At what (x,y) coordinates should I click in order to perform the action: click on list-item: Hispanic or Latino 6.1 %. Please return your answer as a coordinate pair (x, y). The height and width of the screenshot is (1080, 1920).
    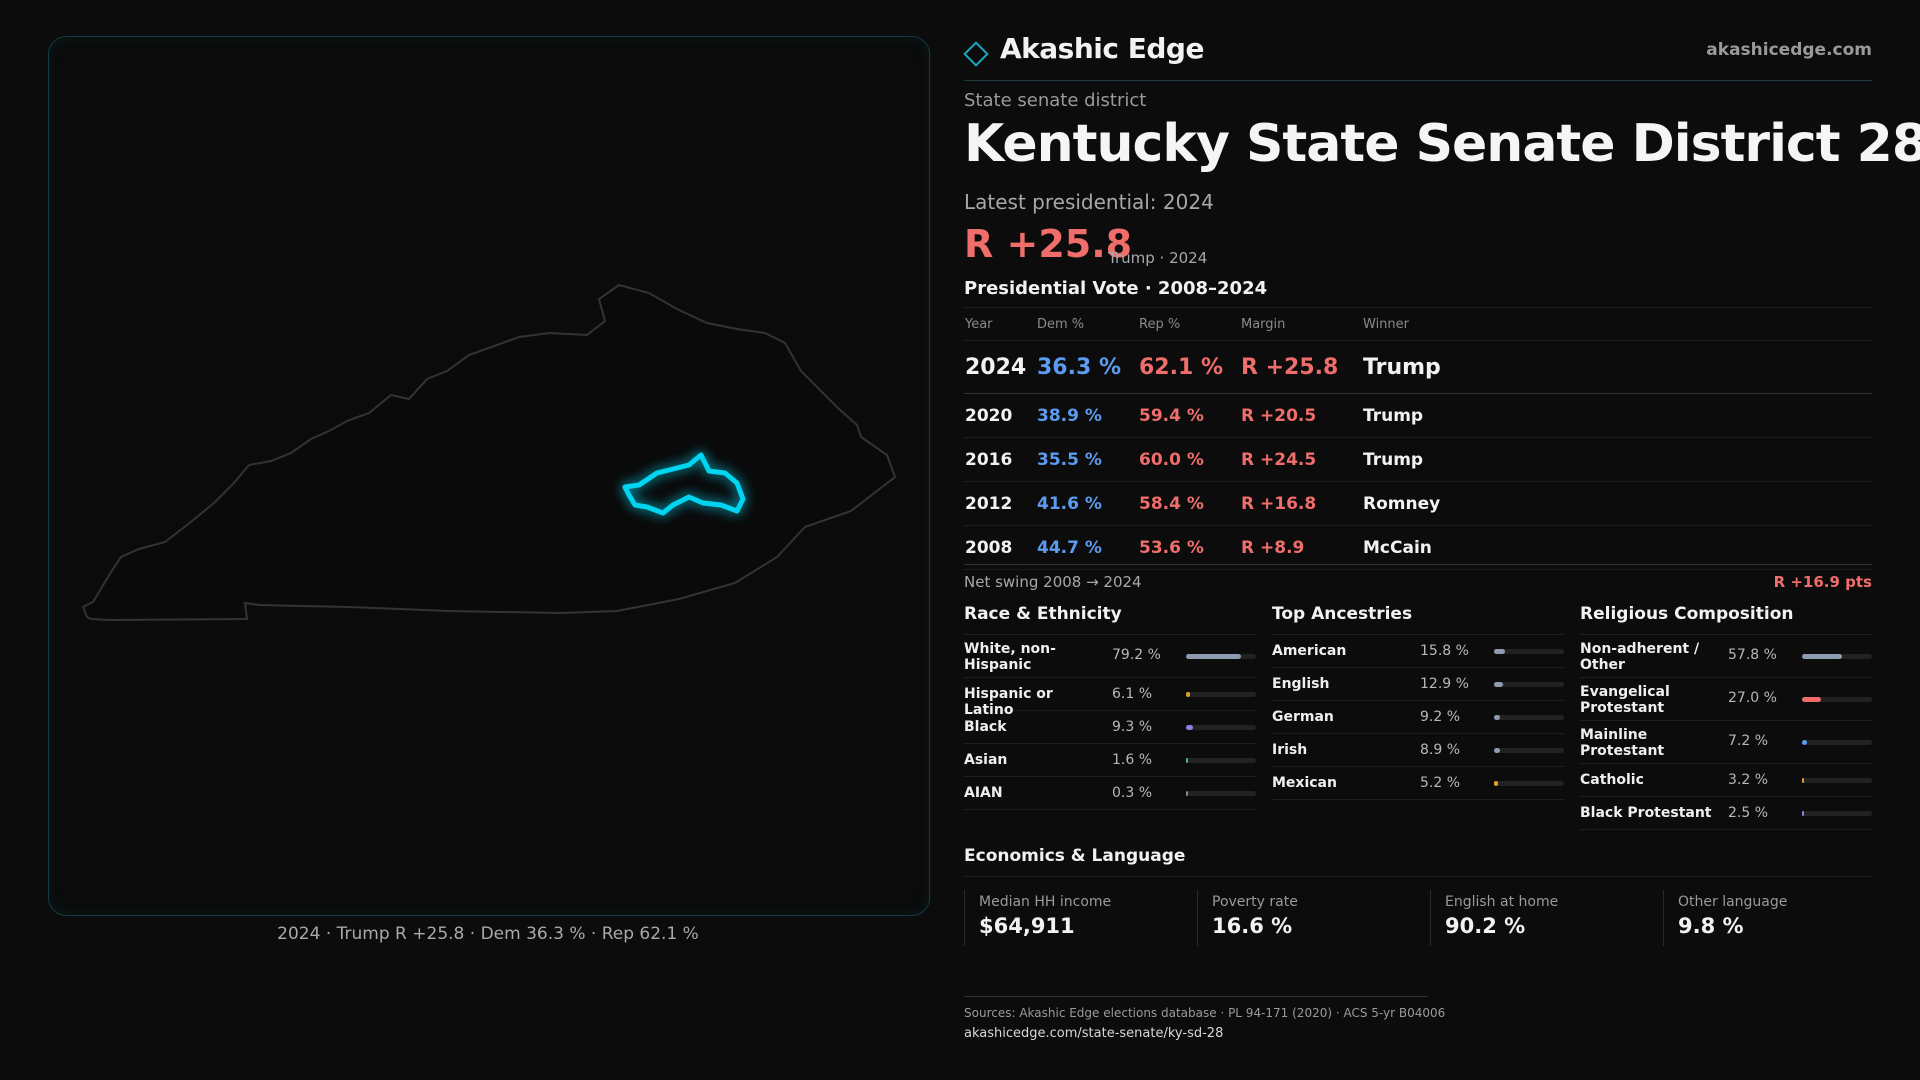
    Looking at the image, I should click on (1110, 698).